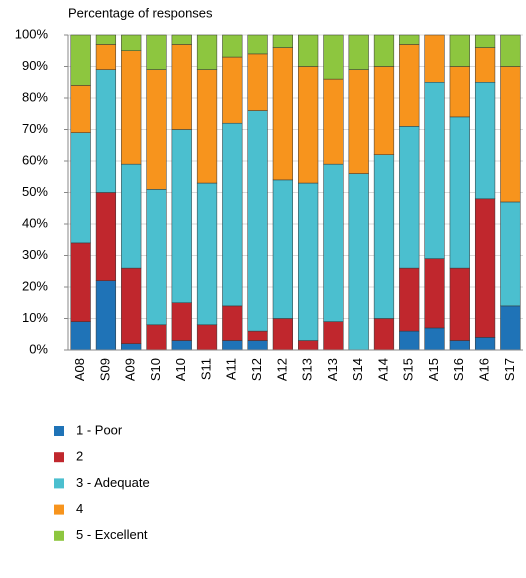  I want to click on legend-label: 4, so click(79, 508).